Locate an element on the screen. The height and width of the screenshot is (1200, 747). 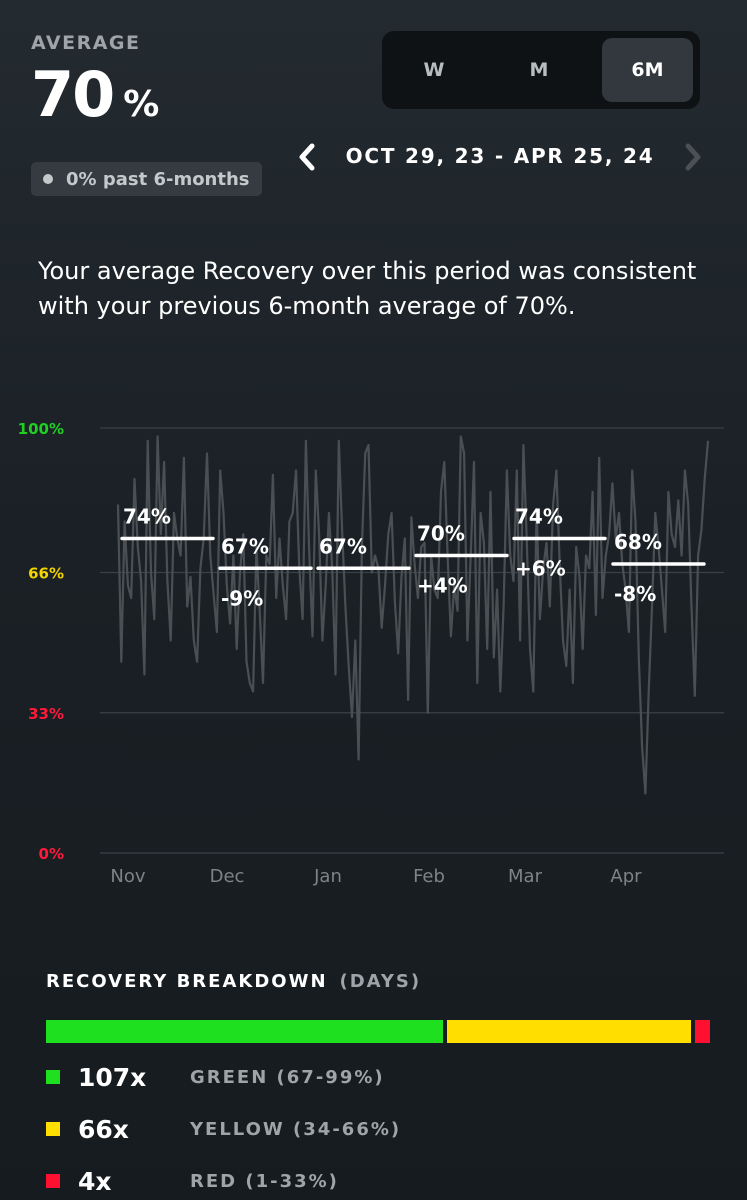
breakdown-title: RECOVERY BREAKDOWN (DAYS) is located at coordinates (233, 981).